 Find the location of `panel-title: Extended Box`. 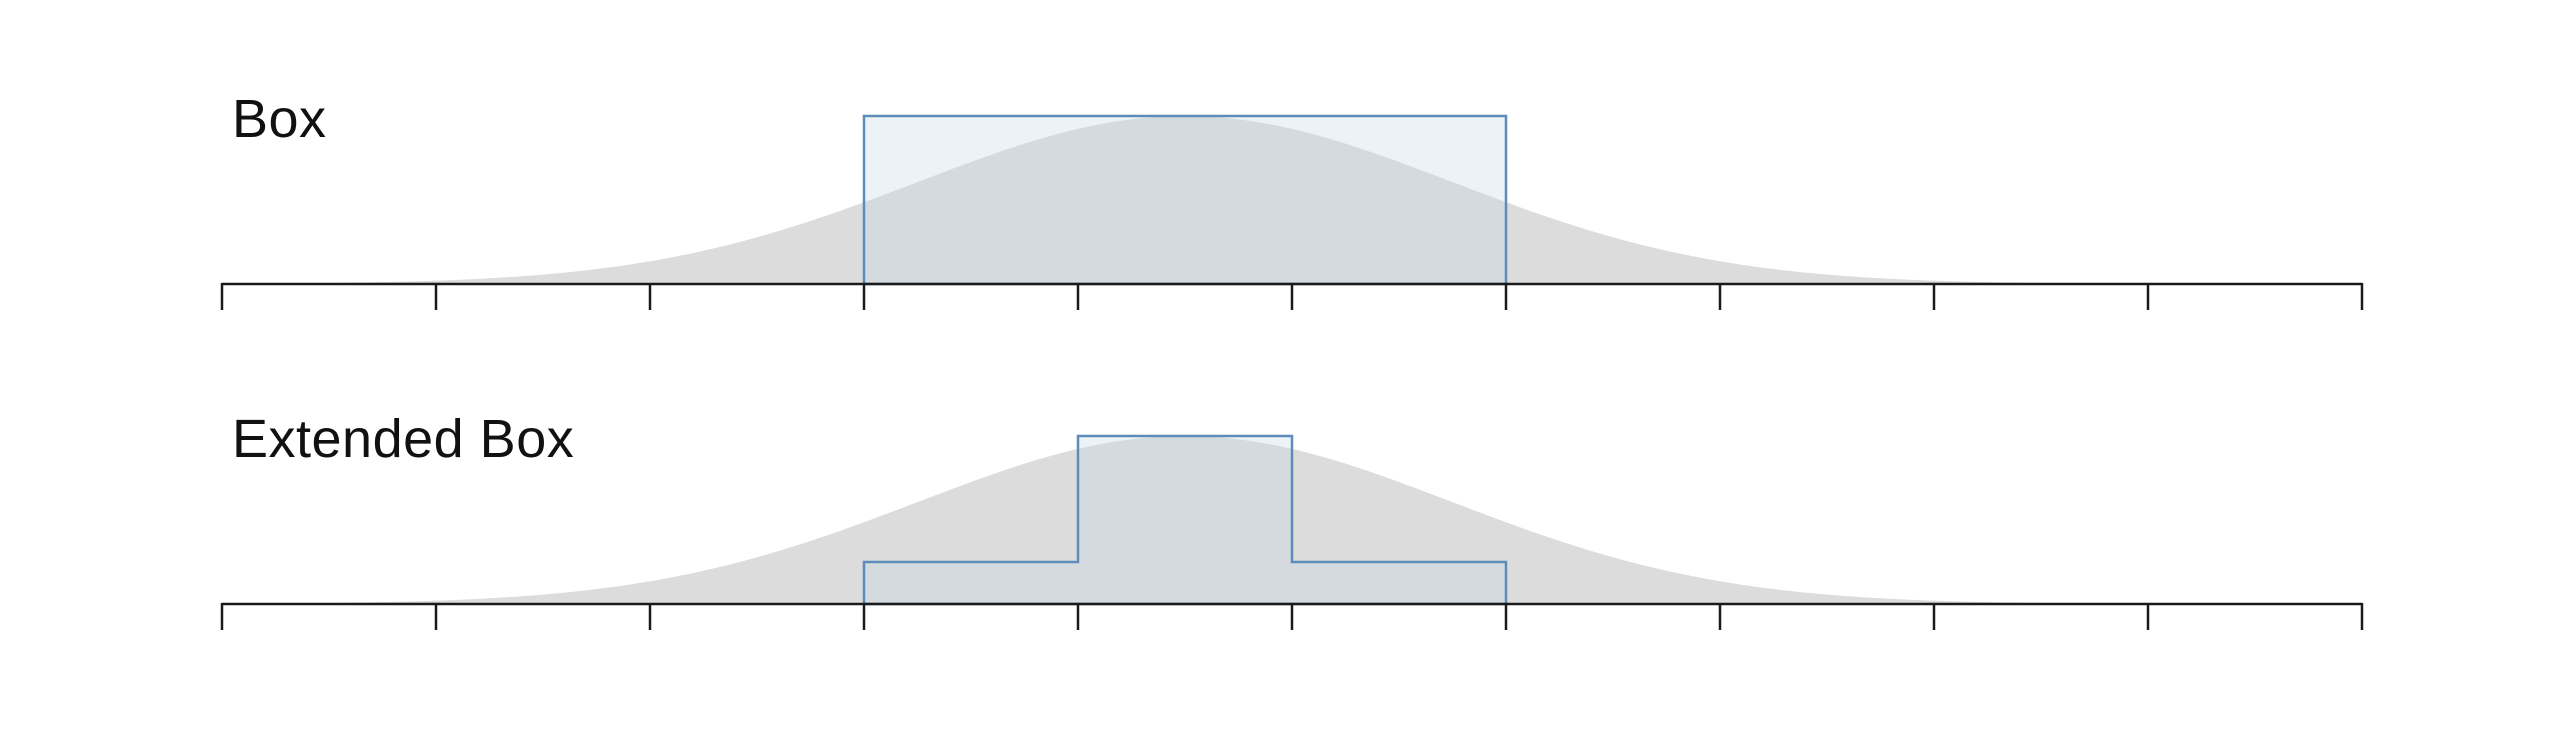

panel-title: Extended Box is located at coordinates (403, 439).